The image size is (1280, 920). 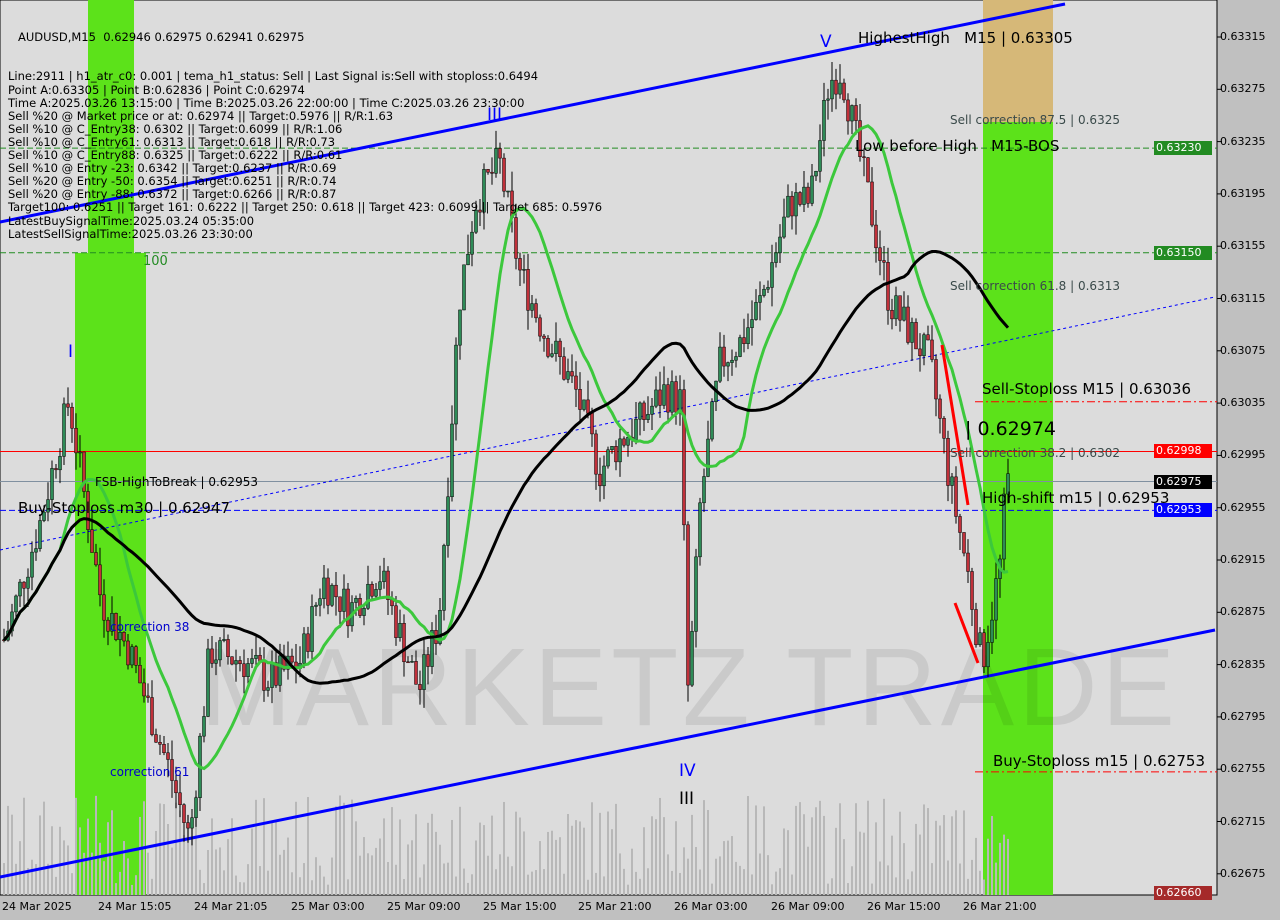 I want to click on y-tick-label: 0.63075, so click(x=1243, y=350).